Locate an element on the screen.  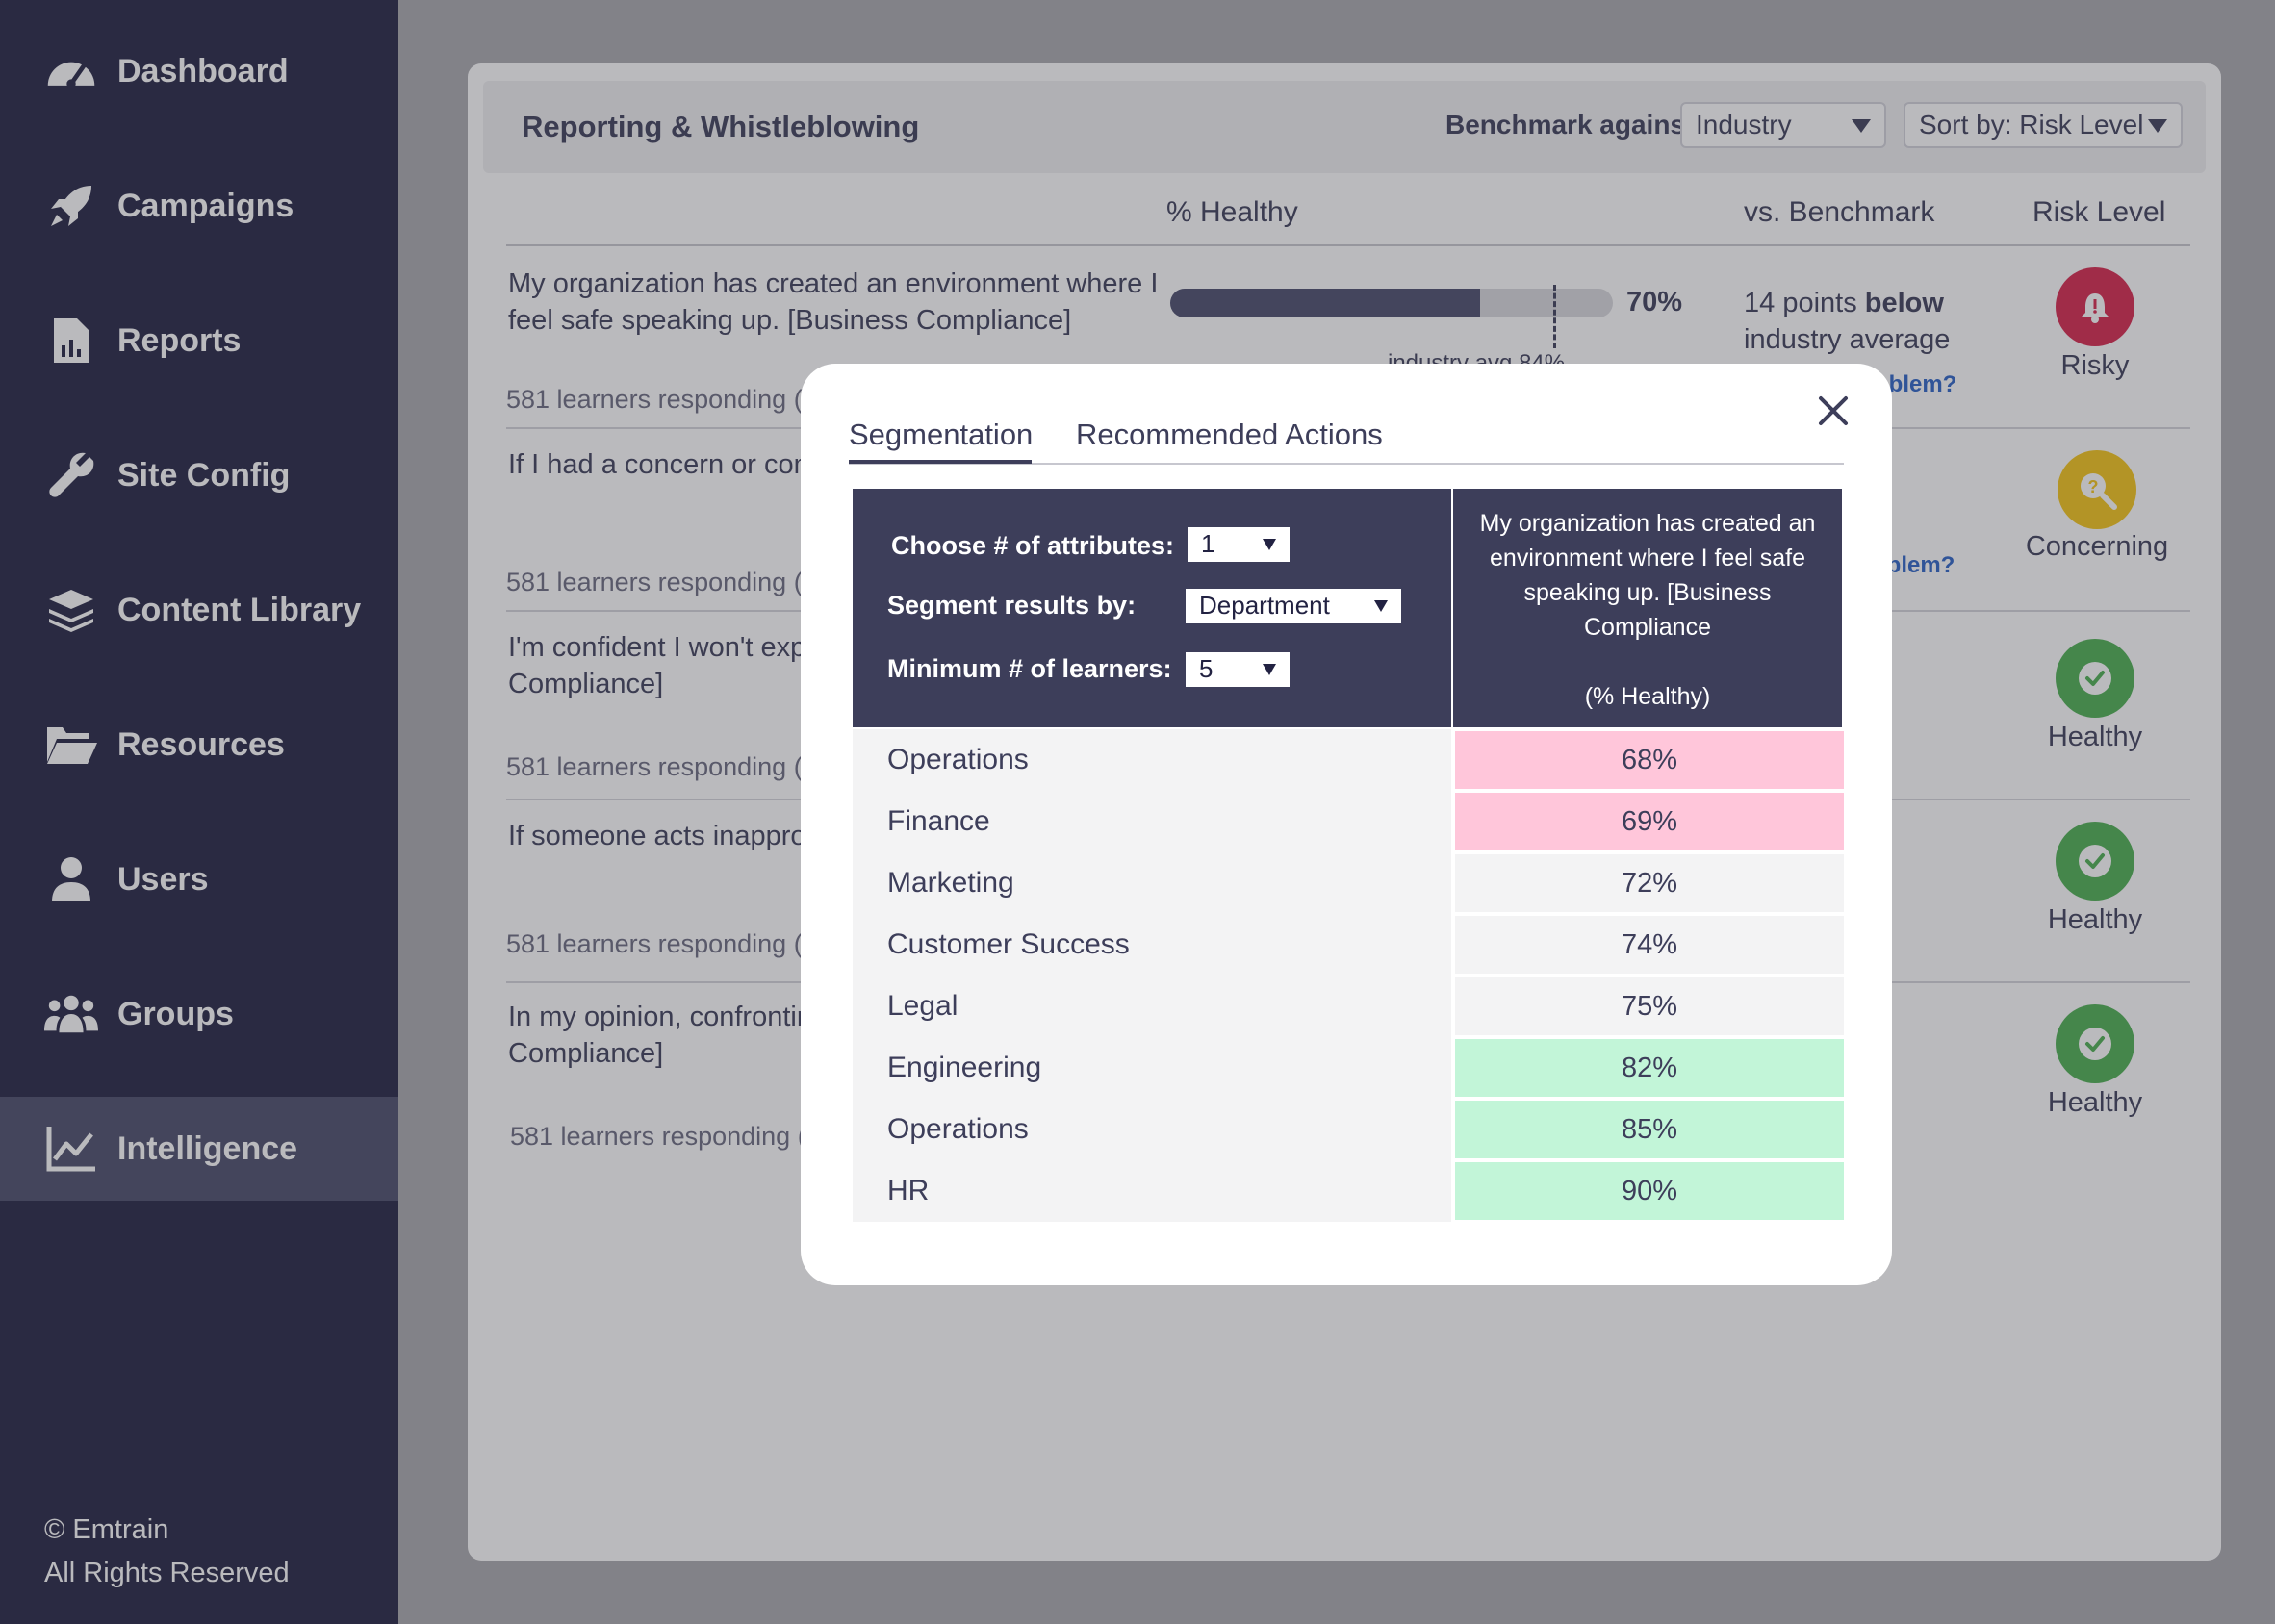
table-row: Operations 85% is located at coordinates (1348, 1129).